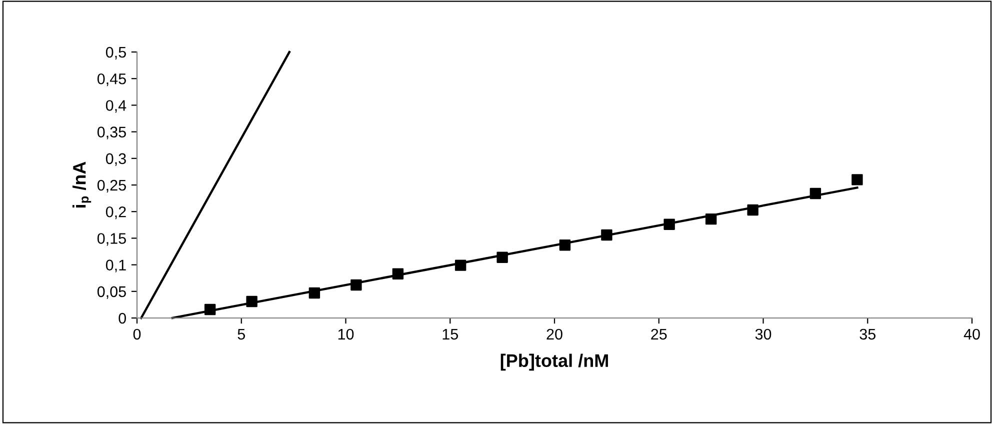 This screenshot has width=994, height=424. What do you see at coordinates (116, 213) in the screenshot?
I see `y-tick-label: 0,2` at bounding box center [116, 213].